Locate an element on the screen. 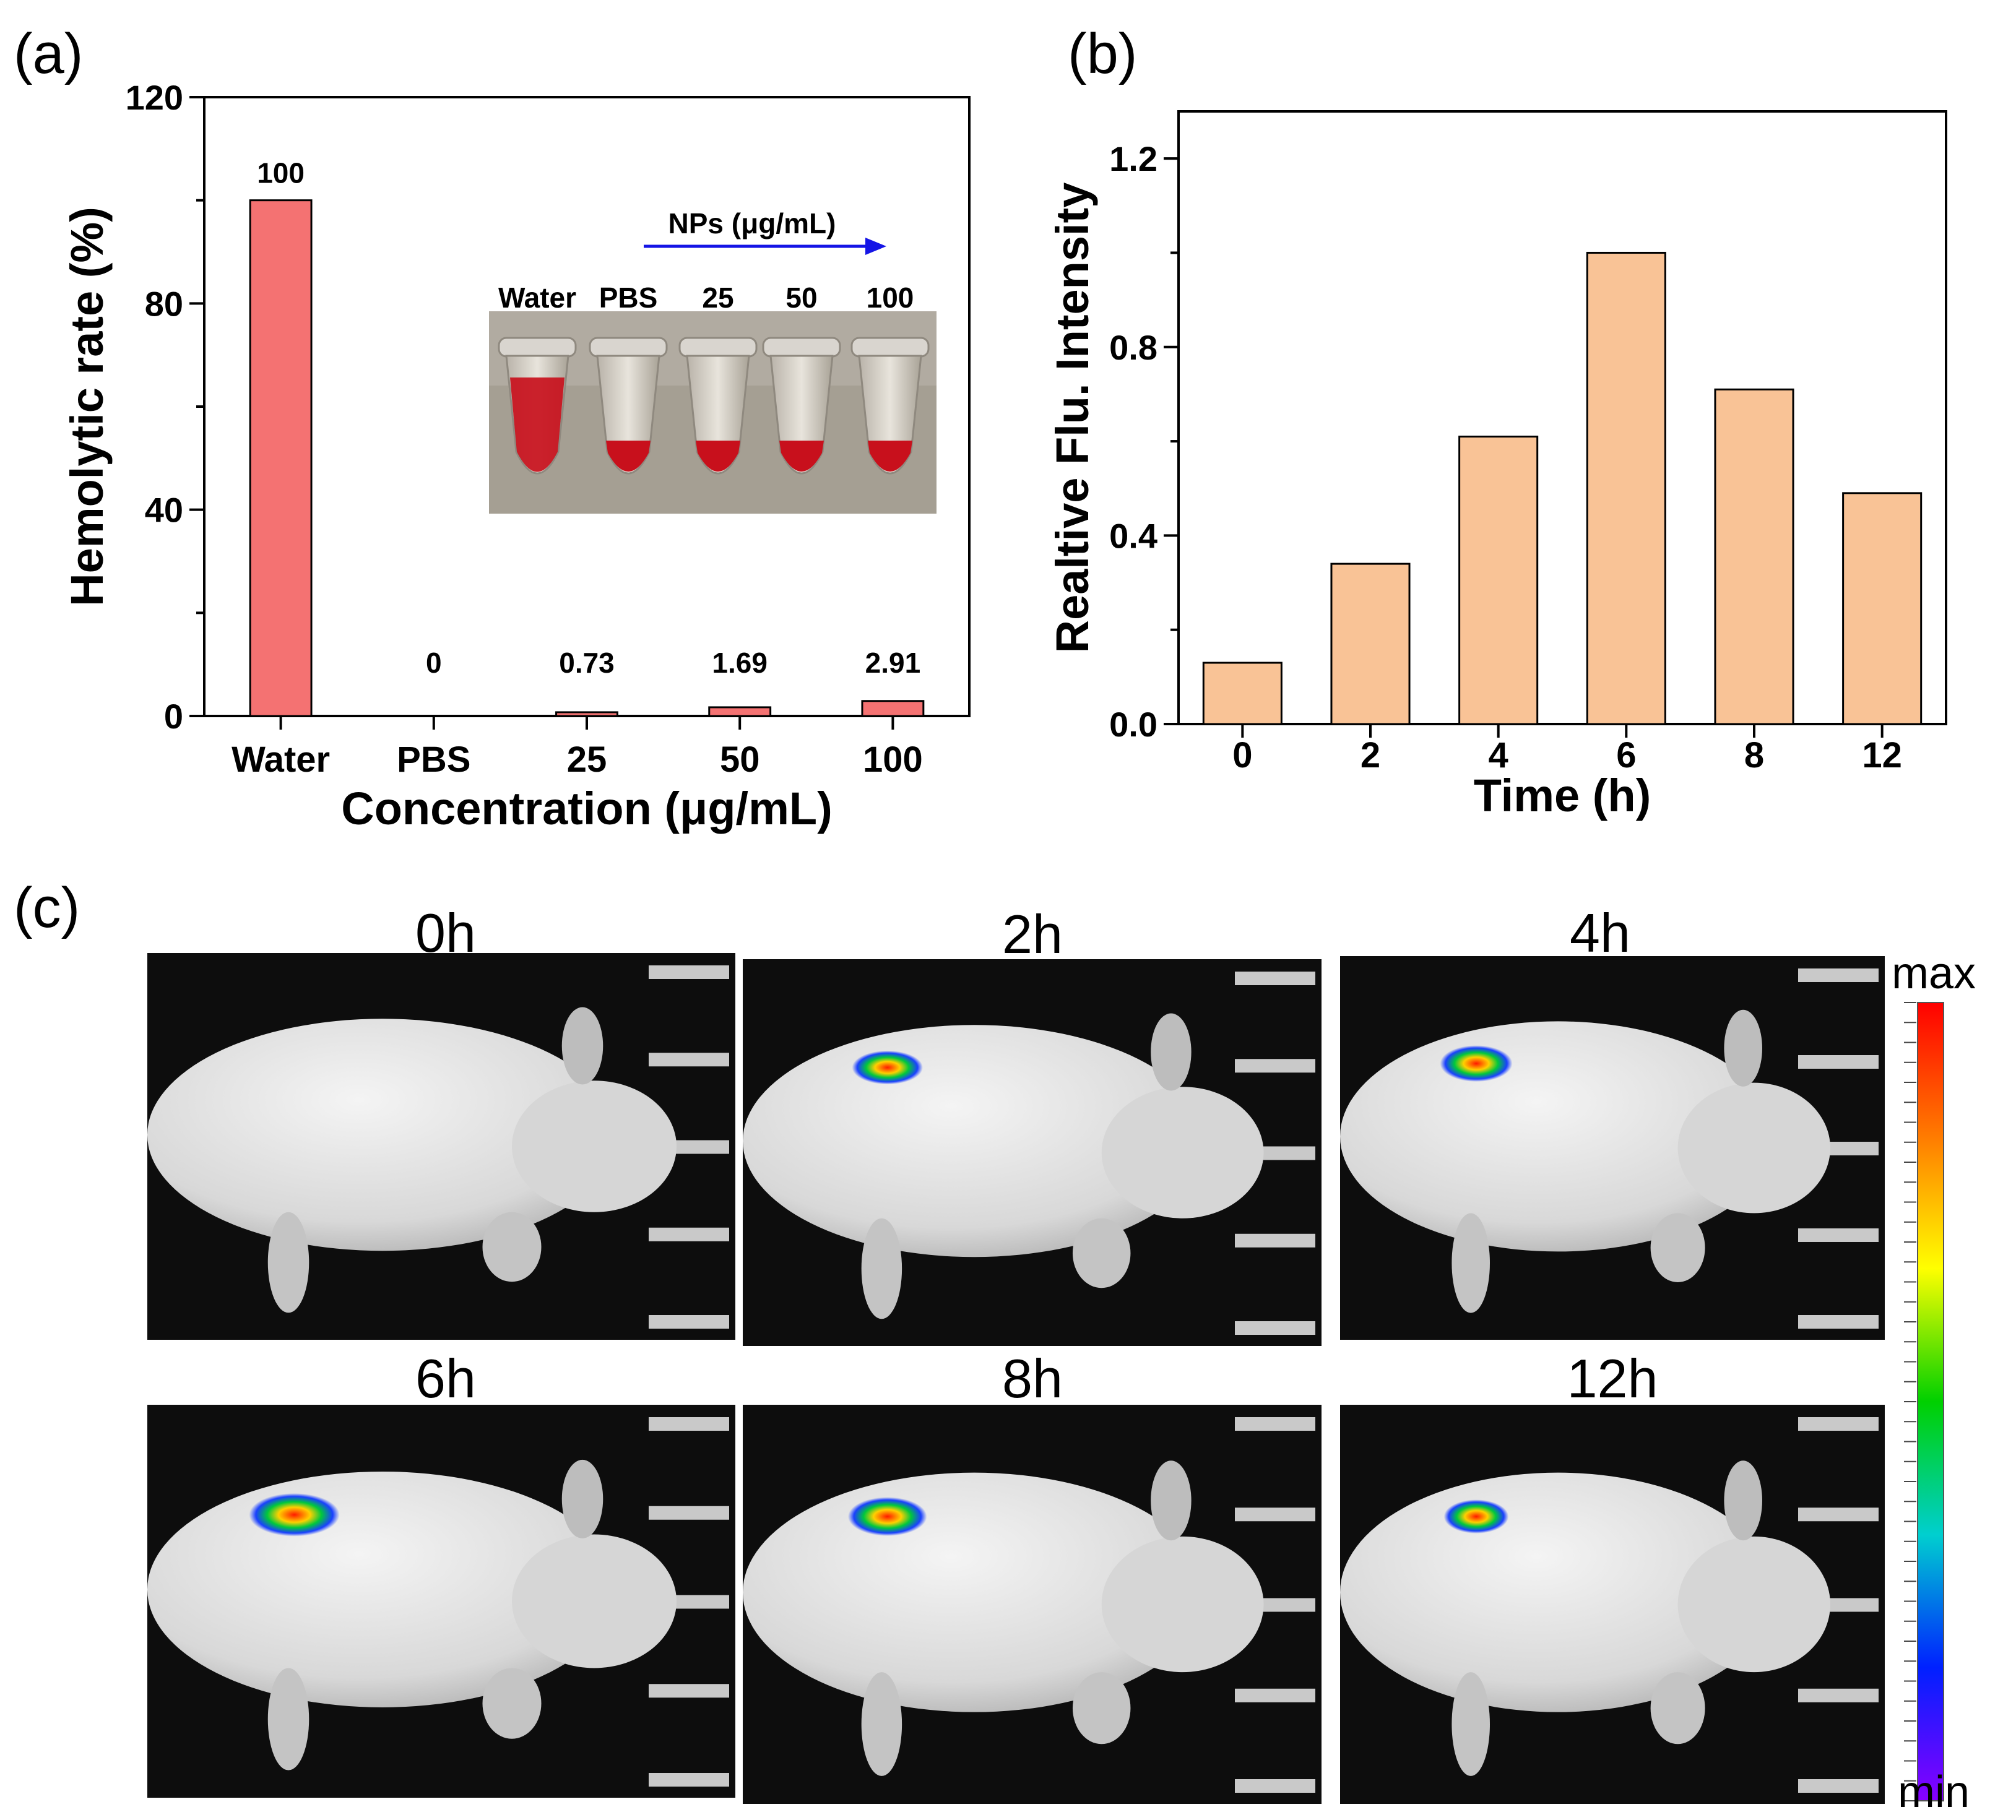 This screenshot has width=2016, height=1820. panel-b-x-axis: 0 2 4 6 8 12 is located at coordinates (1567, 749).